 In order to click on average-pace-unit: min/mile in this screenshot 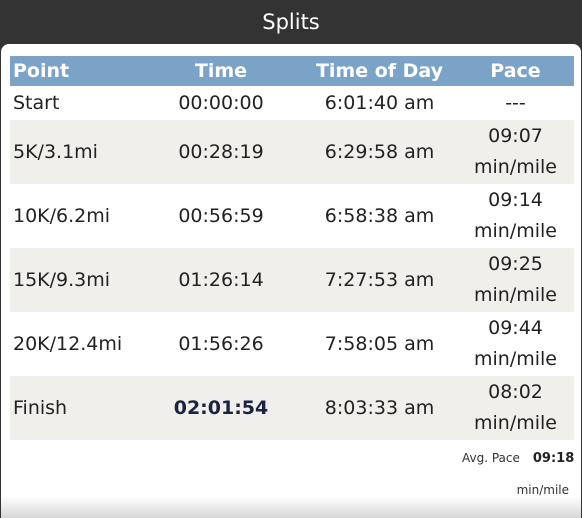, I will do `click(542, 490)`.